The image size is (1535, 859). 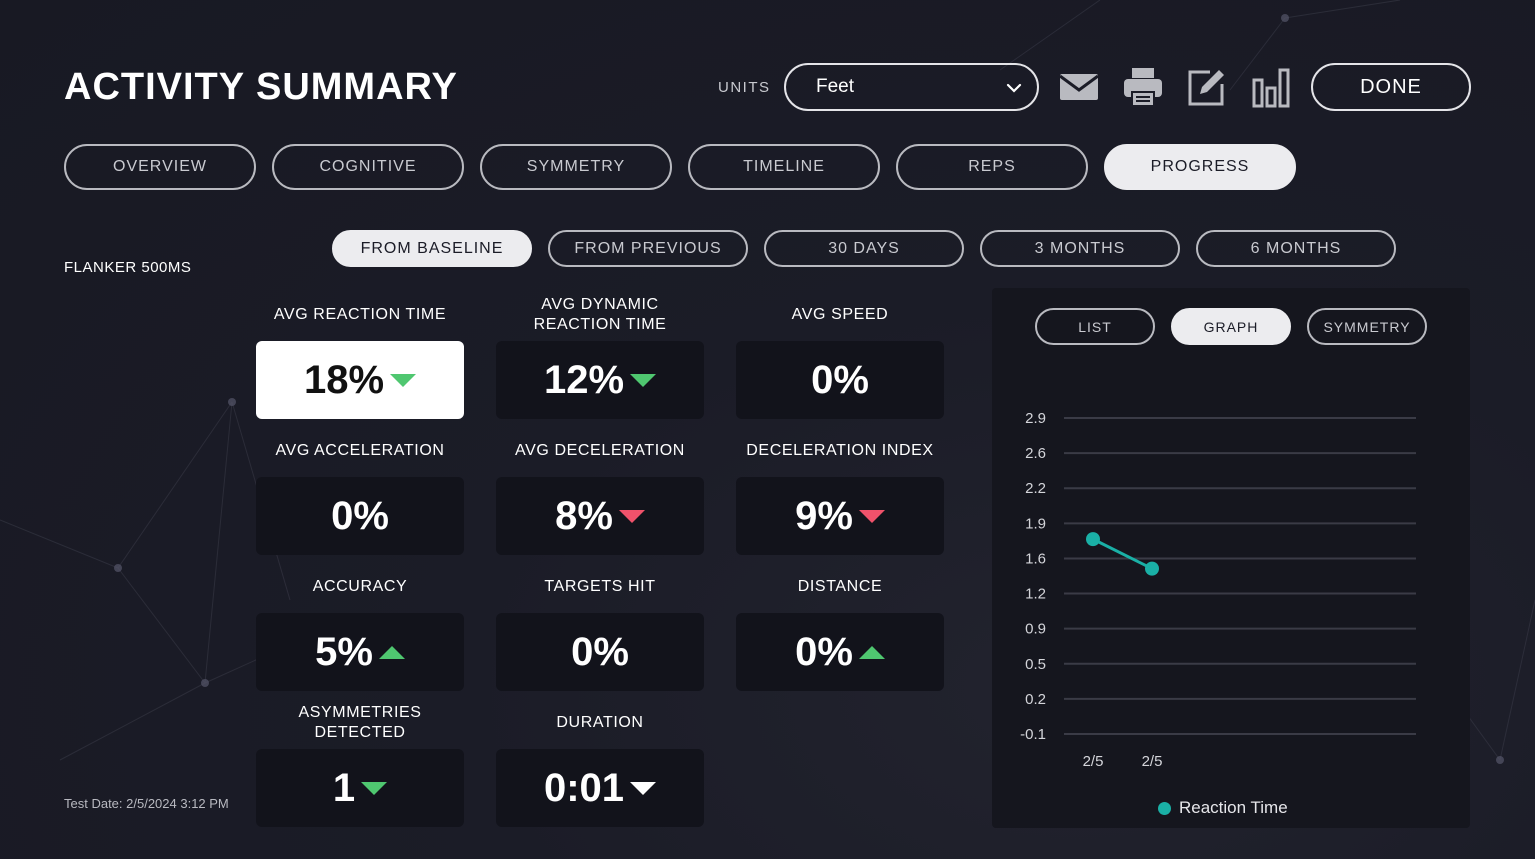 What do you see at coordinates (824, 515) in the screenshot?
I see `metric-value: 9%` at bounding box center [824, 515].